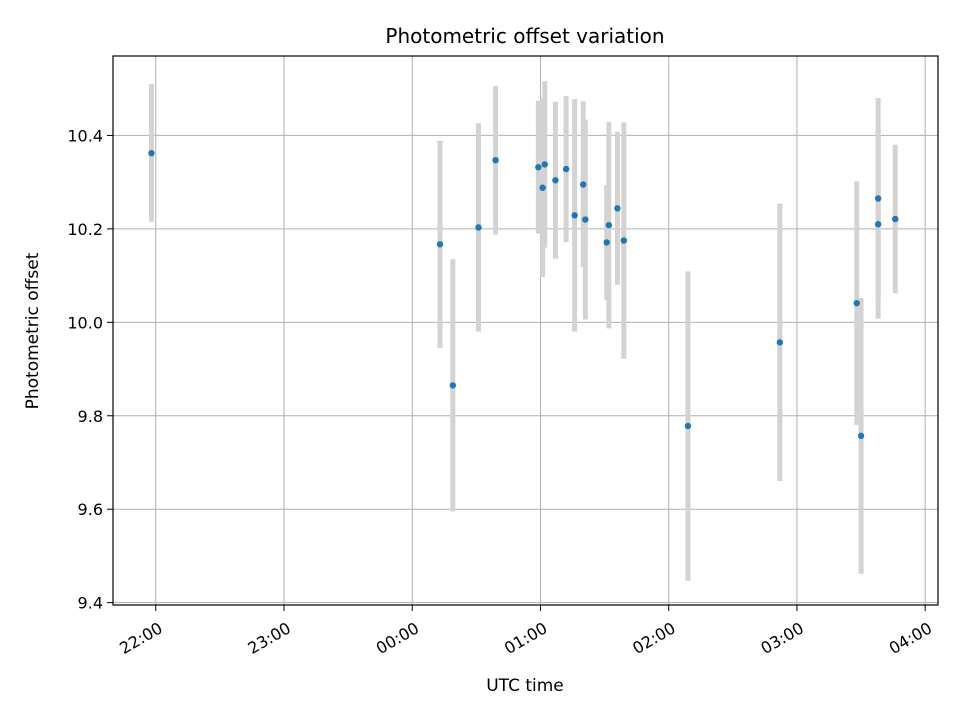 Image resolution: width=960 pixels, height=720 pixels. What do you see at coordinates (85, 229) in the screenshot?
I see `y-tick-label: 10.2` at bounding box center [85, 229].